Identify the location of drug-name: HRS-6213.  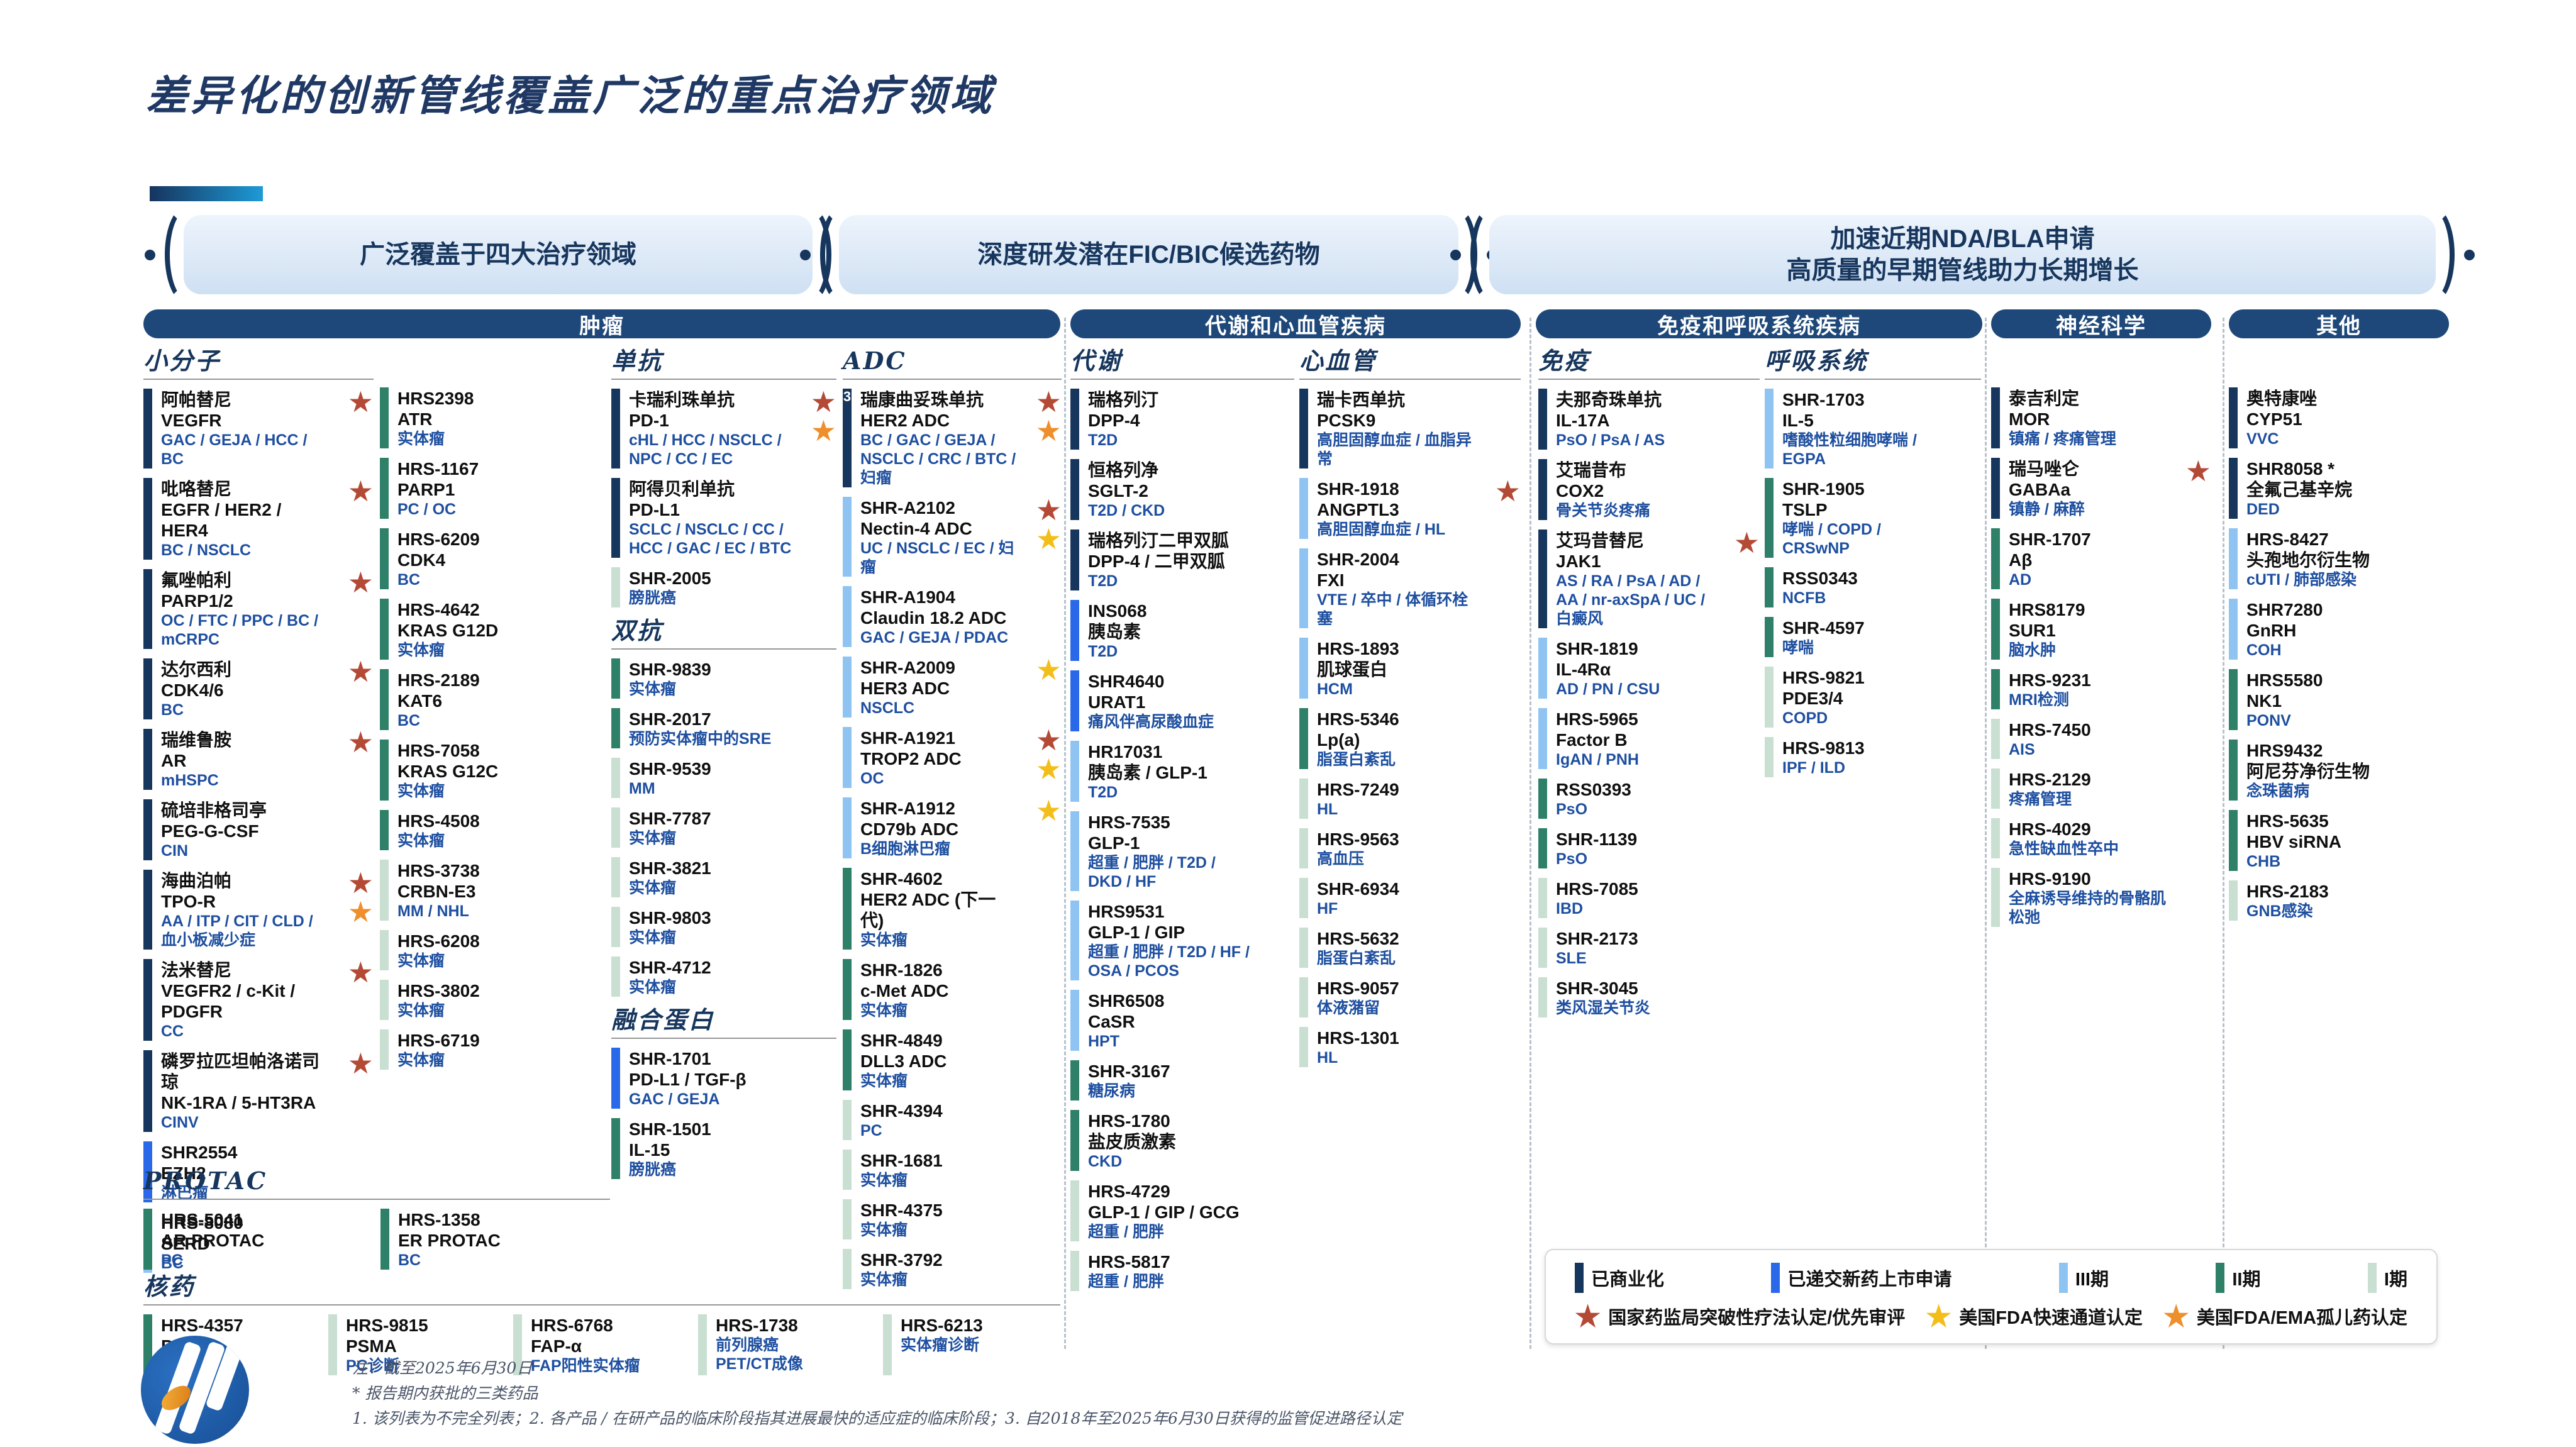
(942, 1325).